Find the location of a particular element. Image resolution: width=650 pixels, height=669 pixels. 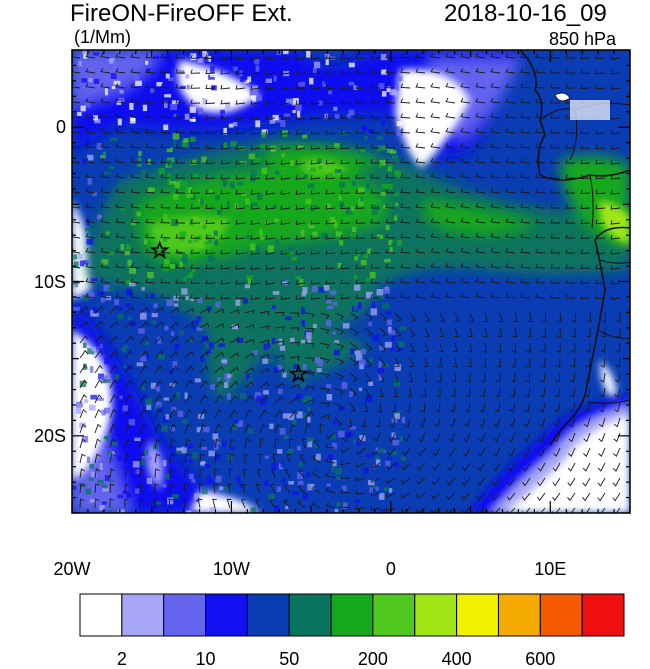

colorbar-tick-label: 2 is located at coordinates (121, 659).